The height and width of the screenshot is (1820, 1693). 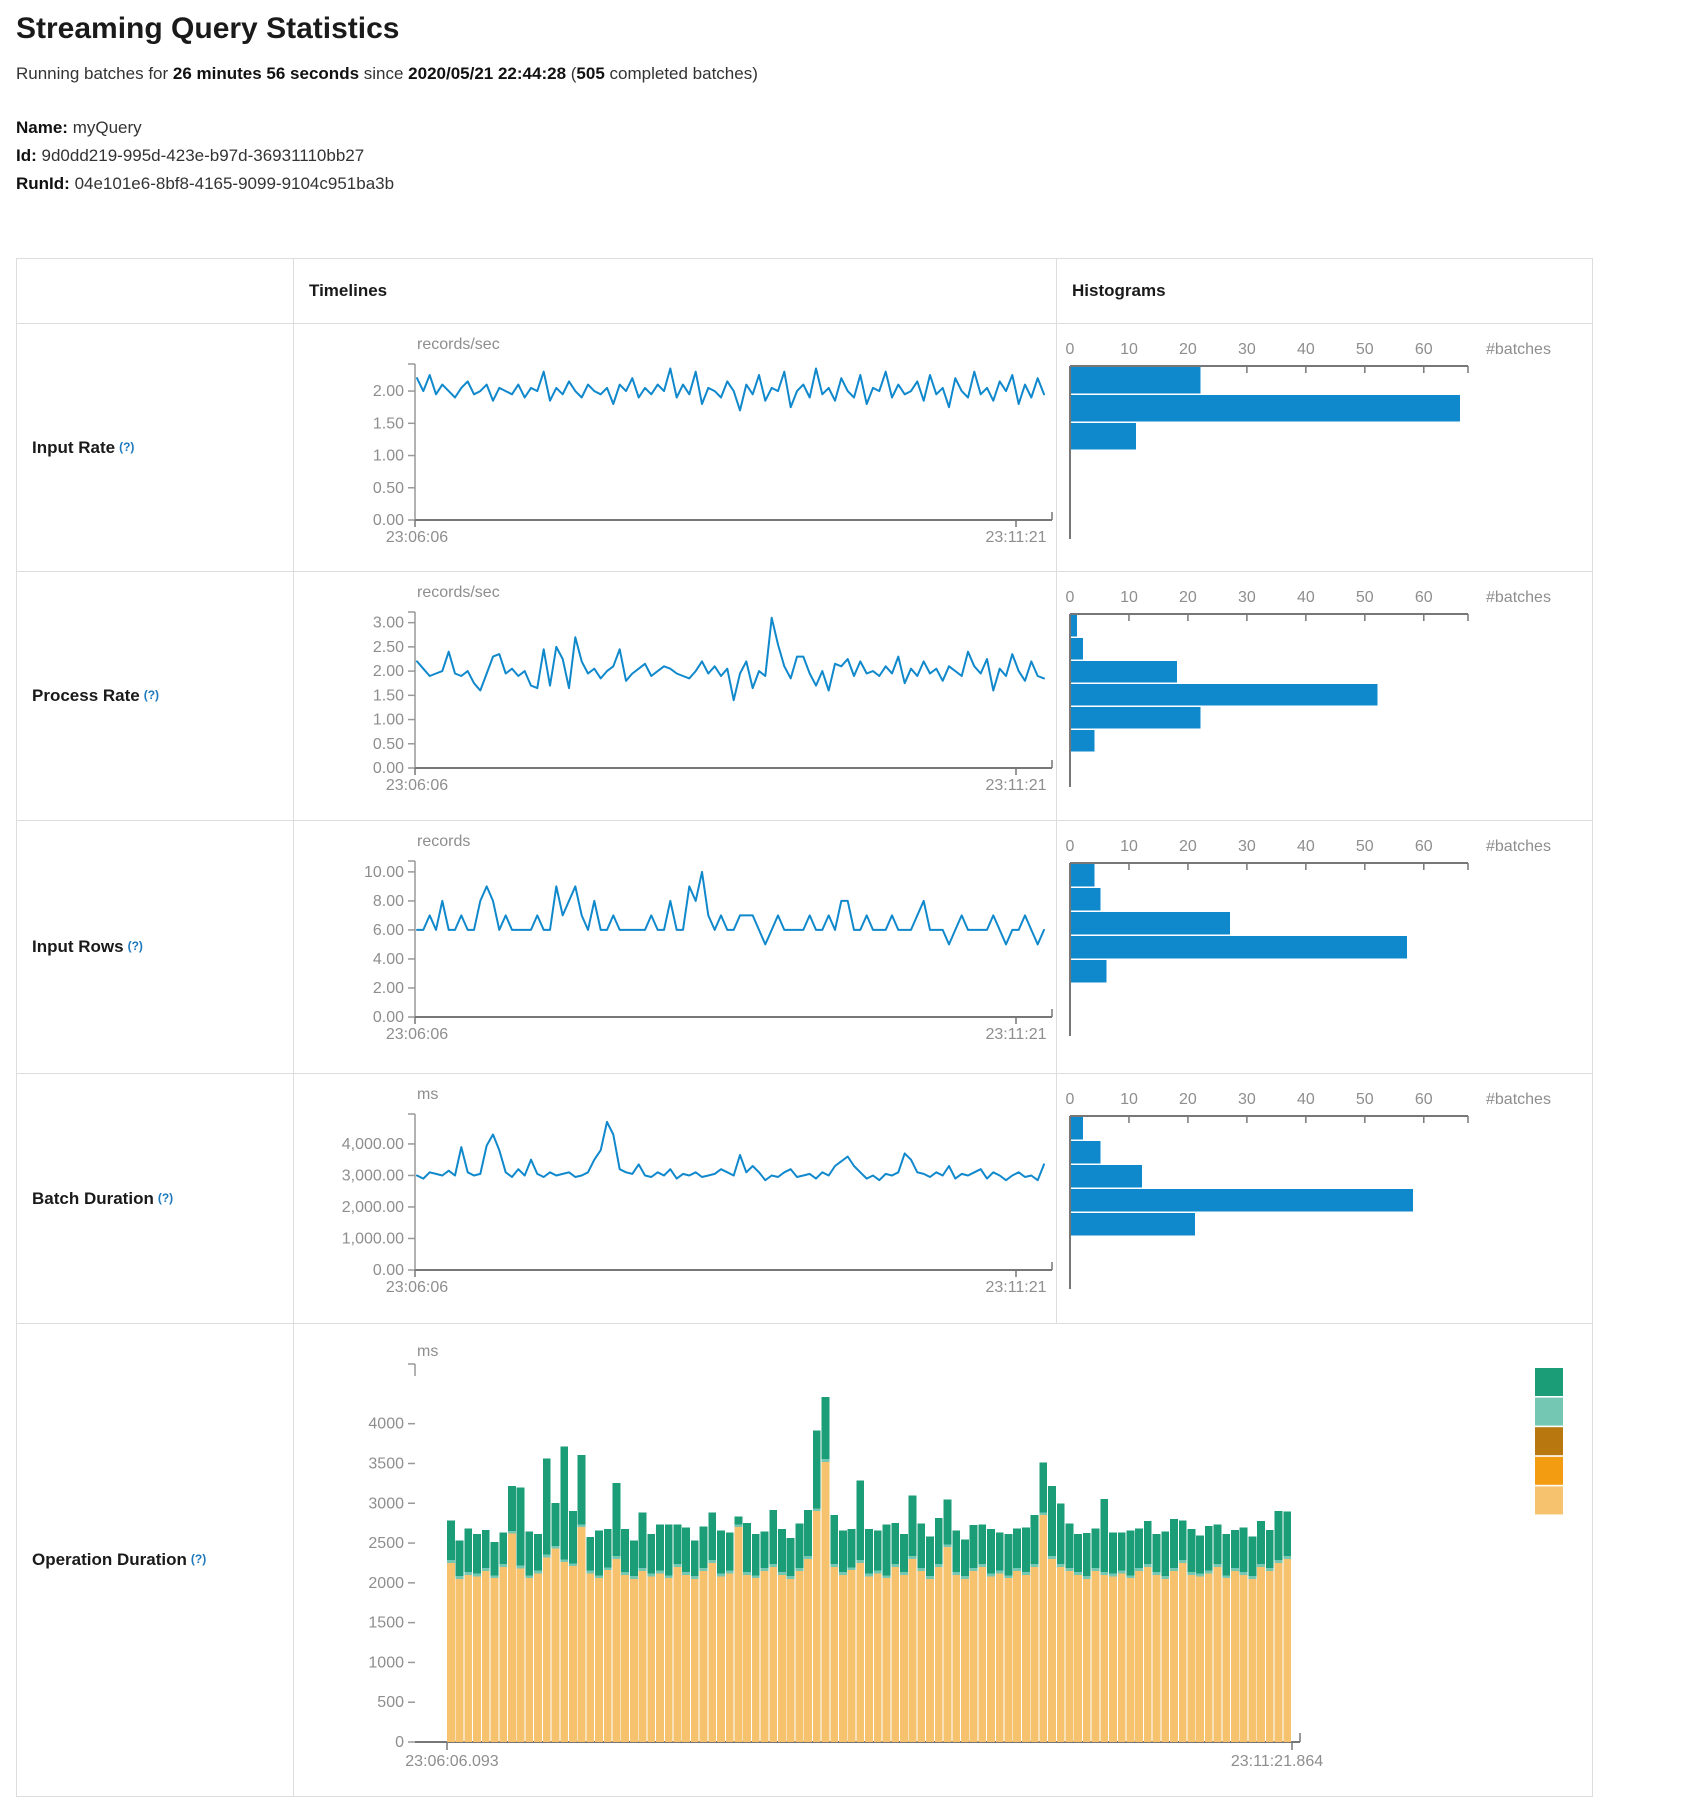 What do you see at coordinates (373, 1144) in the screenshot?
I see `svg-text: 4,000.00` at bounding box center [373, 1144].